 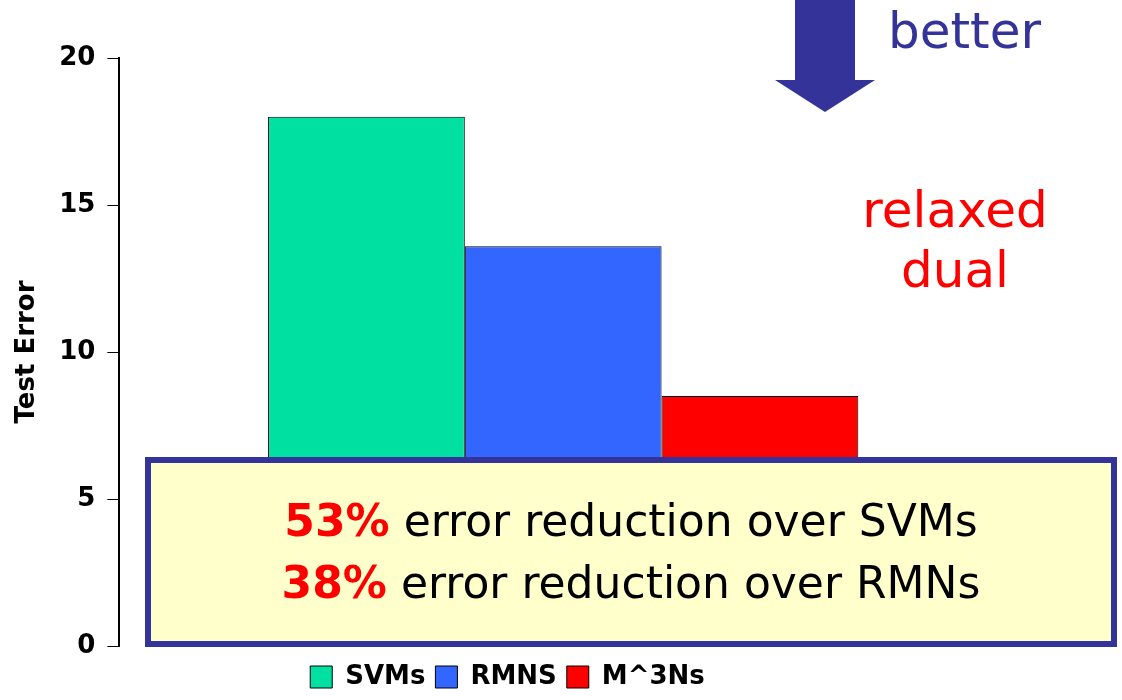 What do you see at coordinates (513, 674) in the screenshot?
I see `legend-label: RMNS` at bounding box center [513, 674].